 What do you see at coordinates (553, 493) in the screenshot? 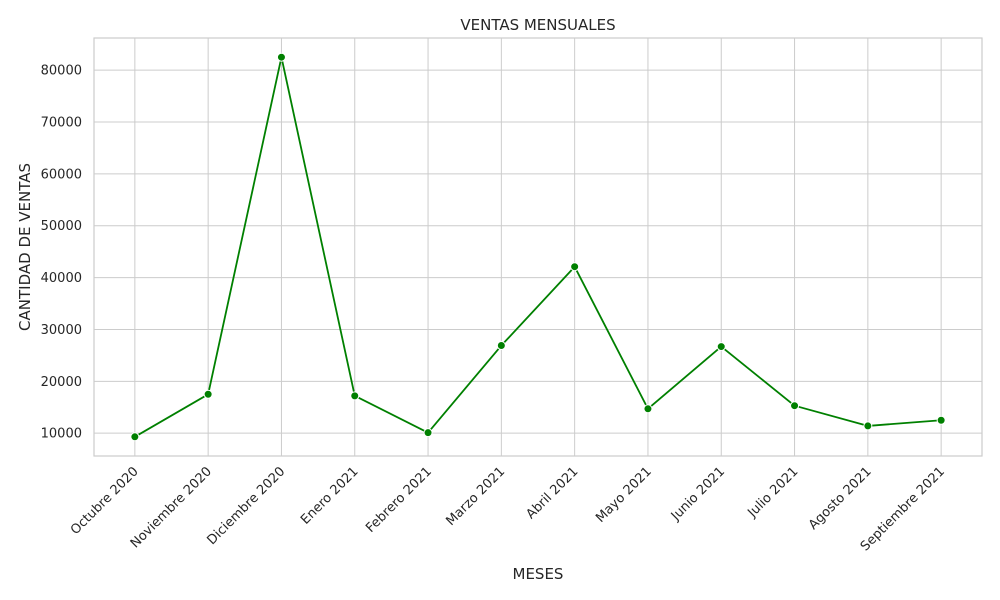
I see `x-tick-label: Abril 2021` at bounding box center [553, 493].